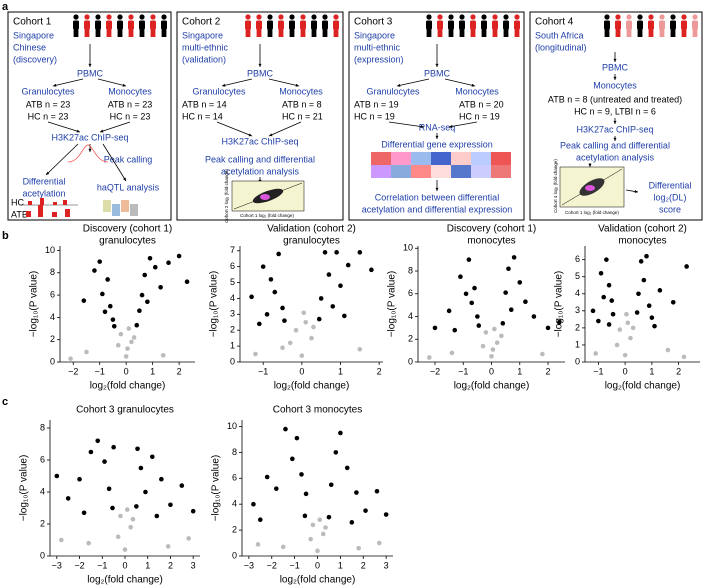 The height and width of the screenshot is (587, 707). Describe the element at coordinates (32, 22) in the screenshot. I see `text-label: Cohort 1` at that location.